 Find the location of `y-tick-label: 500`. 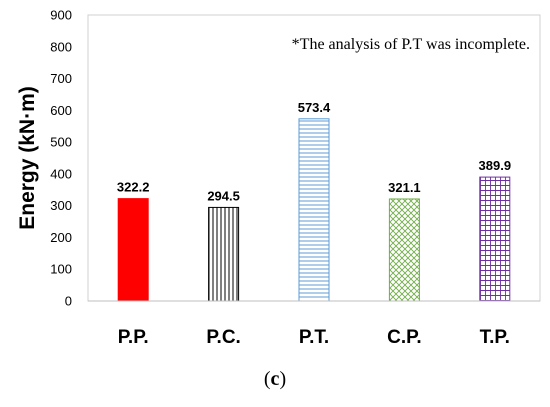

y-tick-label: 500 is located at coordinates (61, 142).